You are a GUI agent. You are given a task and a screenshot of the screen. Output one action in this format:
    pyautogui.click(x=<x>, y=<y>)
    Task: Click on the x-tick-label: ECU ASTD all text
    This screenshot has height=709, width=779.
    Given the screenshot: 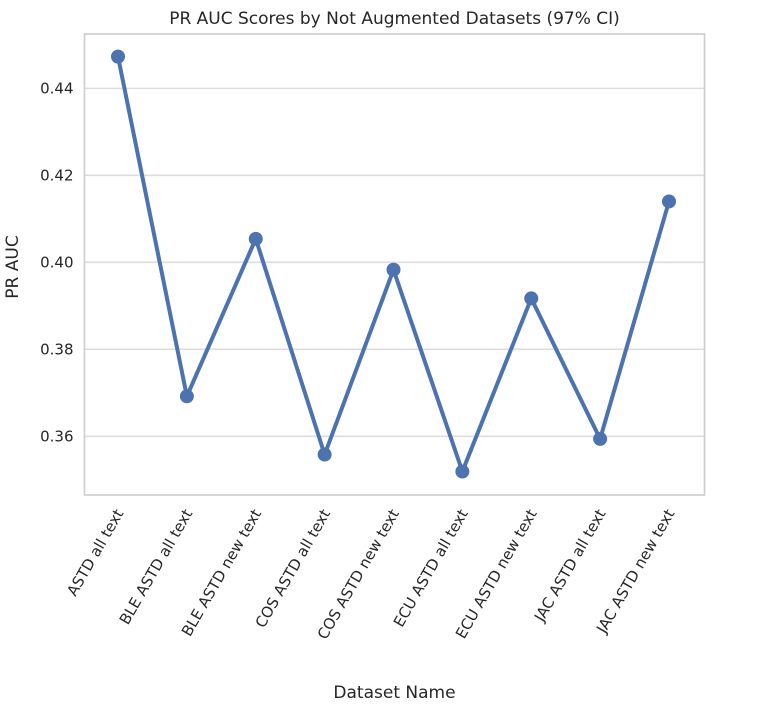 What is the action you would take?
    pyautogui.click(x=431, y=568)
    